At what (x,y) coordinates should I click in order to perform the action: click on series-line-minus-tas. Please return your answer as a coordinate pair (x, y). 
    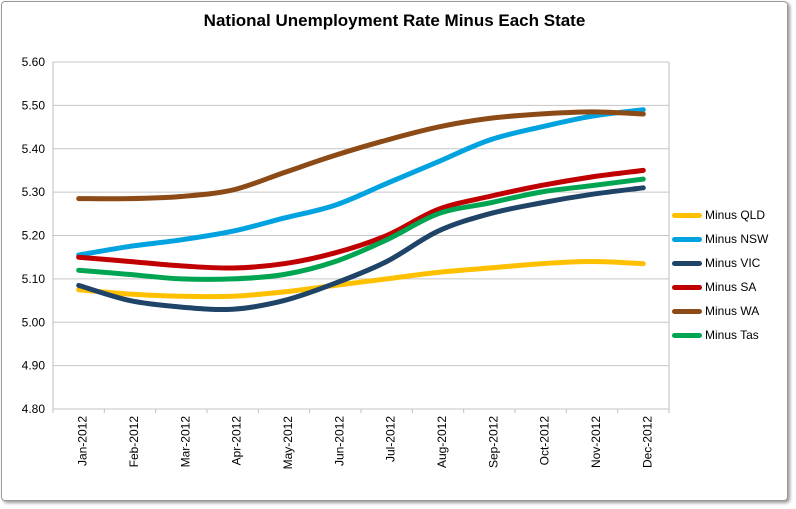
    Looking at the image, I should click on (361, 229).